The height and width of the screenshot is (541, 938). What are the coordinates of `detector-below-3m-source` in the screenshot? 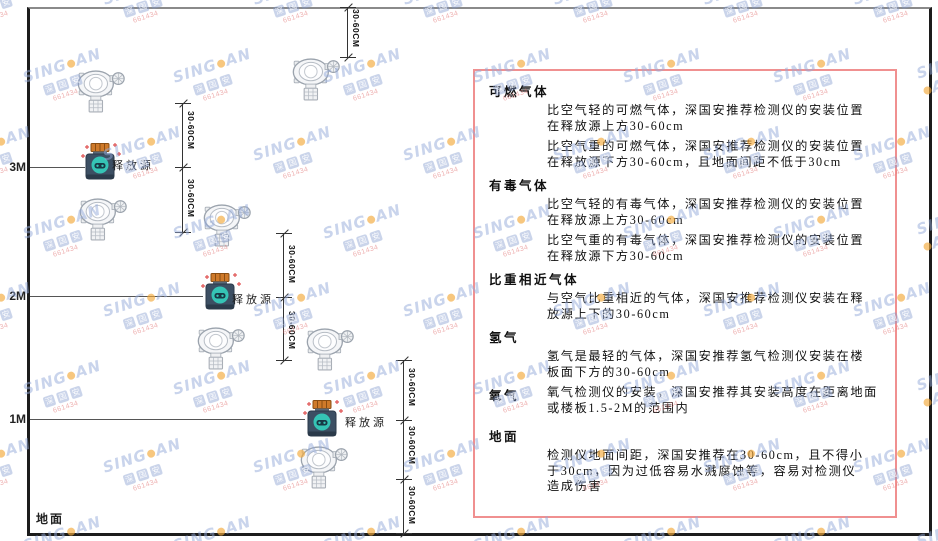 It's located at (102, 219).